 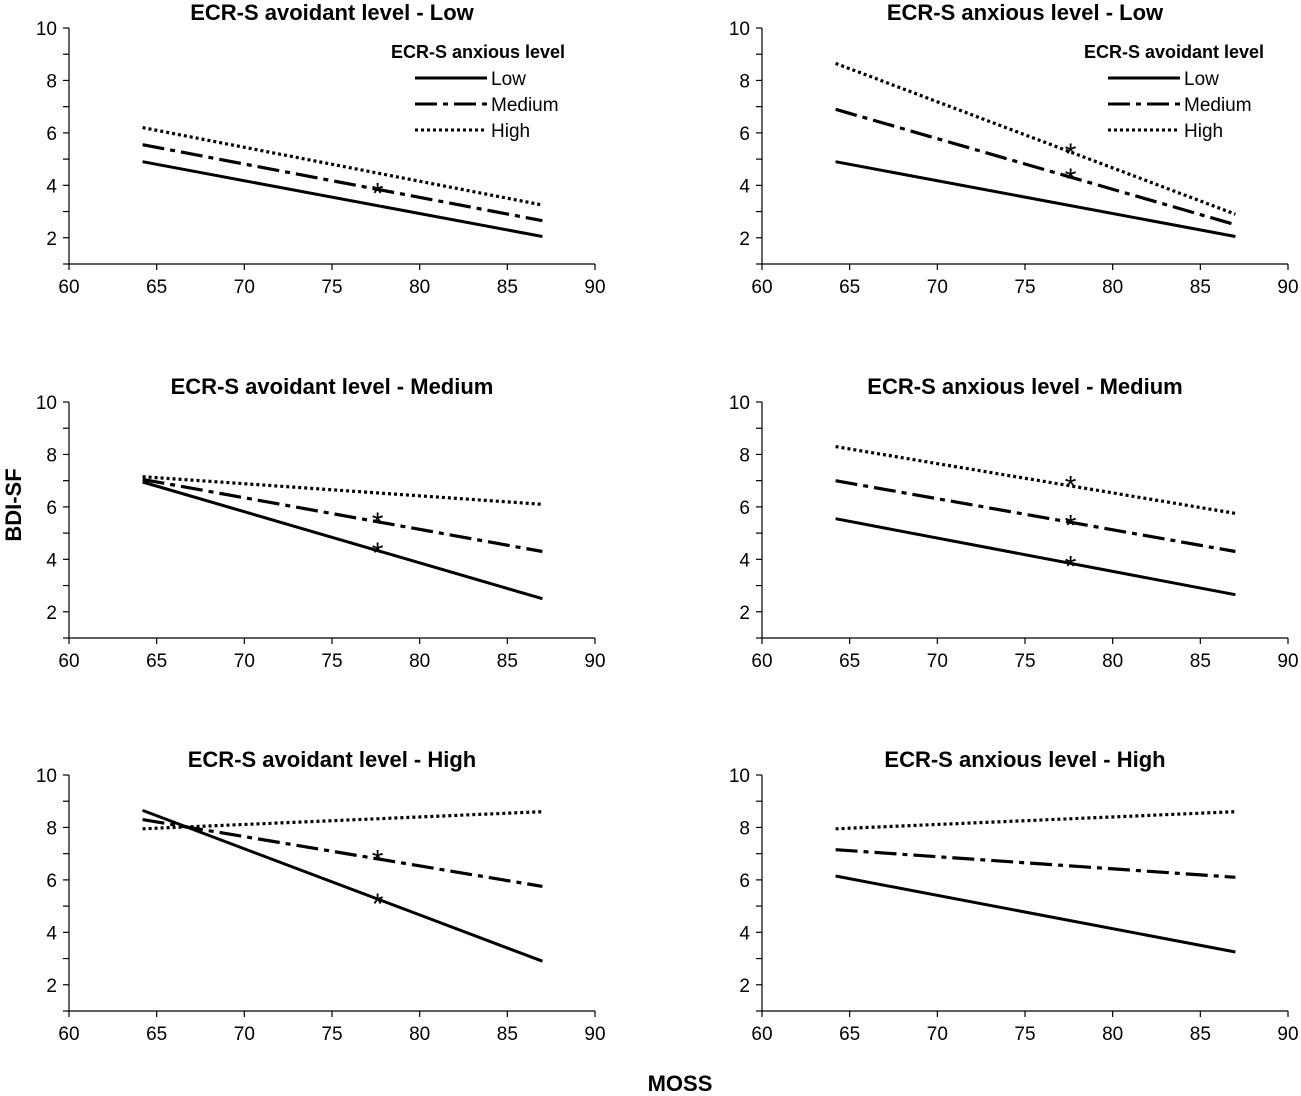 What do you see at coordinates (1024, 759) in the screenshot?
I see `chart-title: ECR-S anxious level - High` at bounding box center [1024, 759].